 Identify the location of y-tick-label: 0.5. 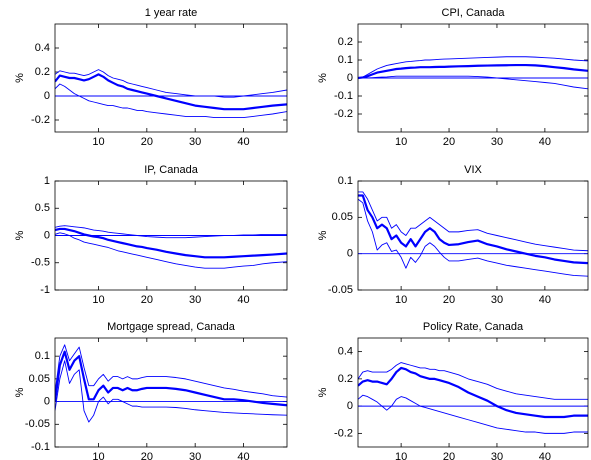
(42, 208).